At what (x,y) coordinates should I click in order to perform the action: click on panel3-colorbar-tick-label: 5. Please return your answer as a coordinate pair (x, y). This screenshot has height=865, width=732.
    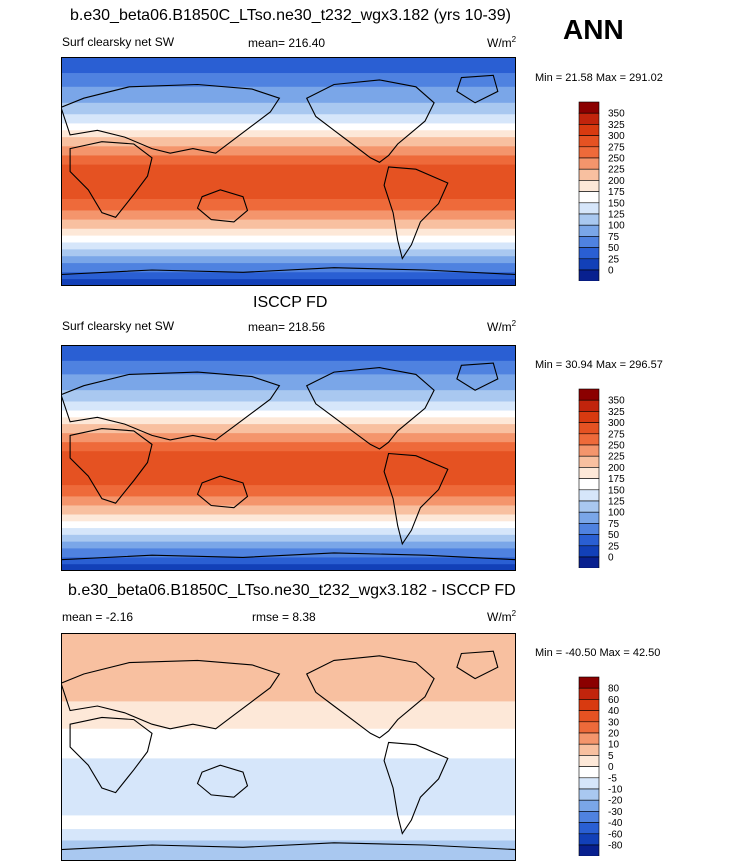
    Looking at the image, I should click on (611, 756).